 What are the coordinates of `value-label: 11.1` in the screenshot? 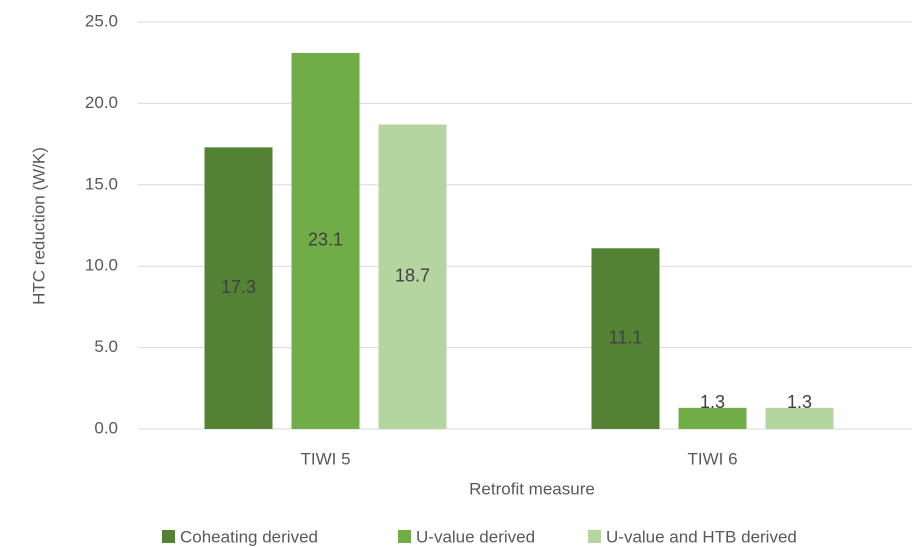 It's located at (626, 337).